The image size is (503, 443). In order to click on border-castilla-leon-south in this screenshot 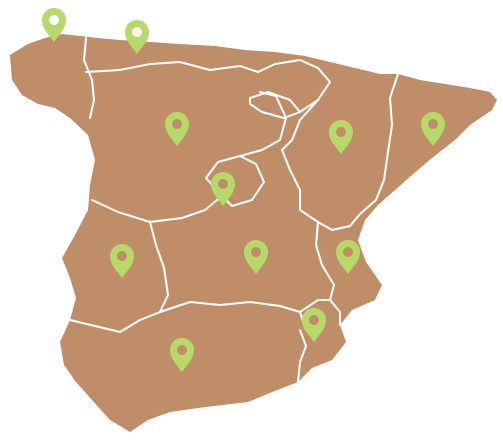, I will do `click(157, 209)`.